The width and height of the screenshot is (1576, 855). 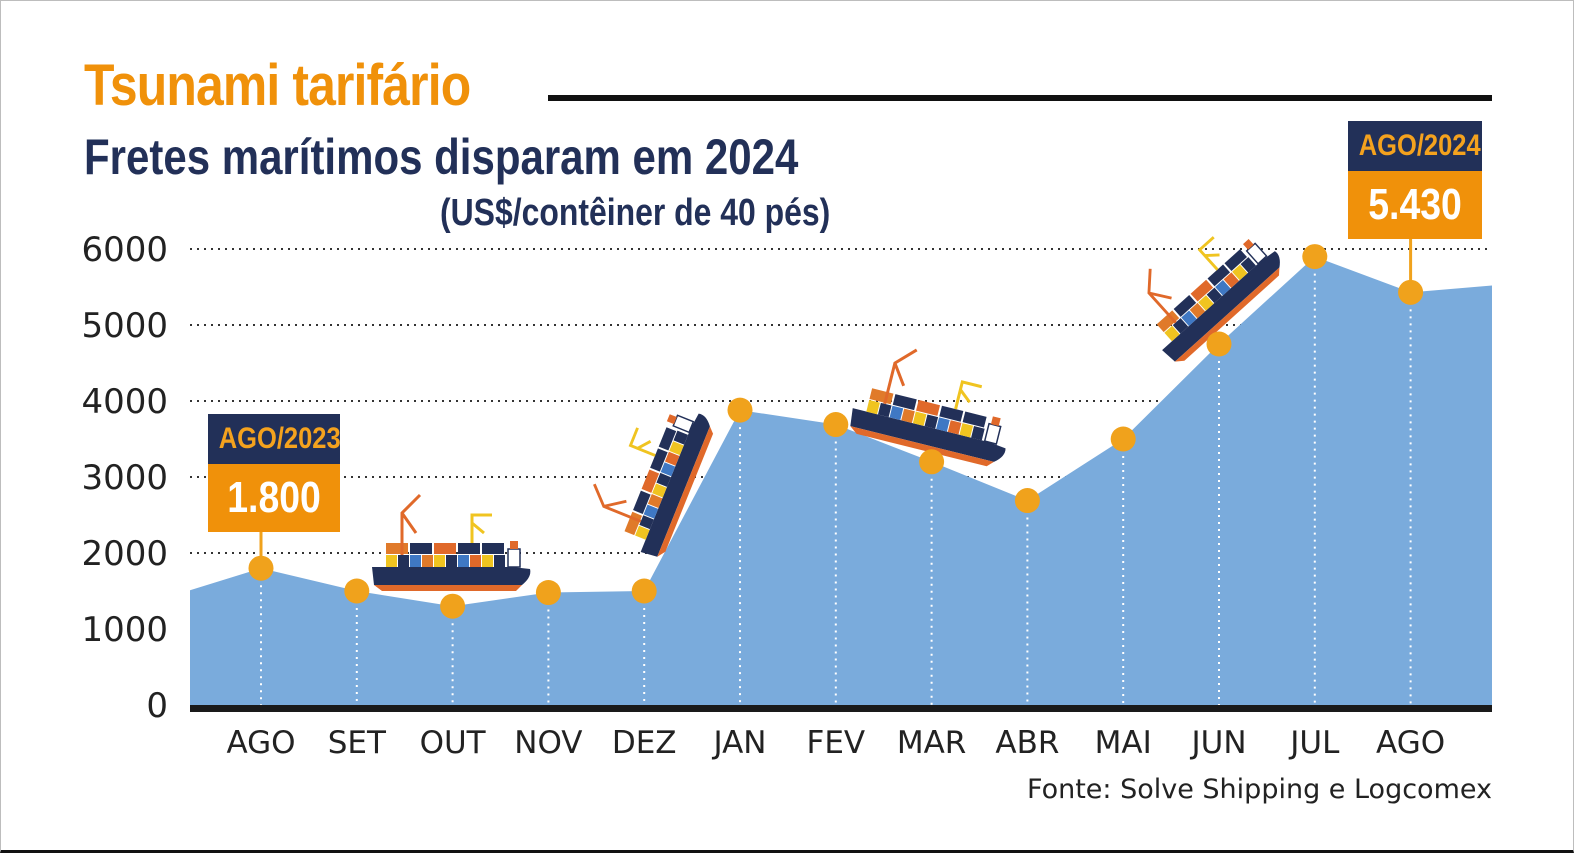 What do you see at coordinates (274, 439) in the screenshot?
I see `callout-start-label: AGO/2023` at bounding box center [274, 439].